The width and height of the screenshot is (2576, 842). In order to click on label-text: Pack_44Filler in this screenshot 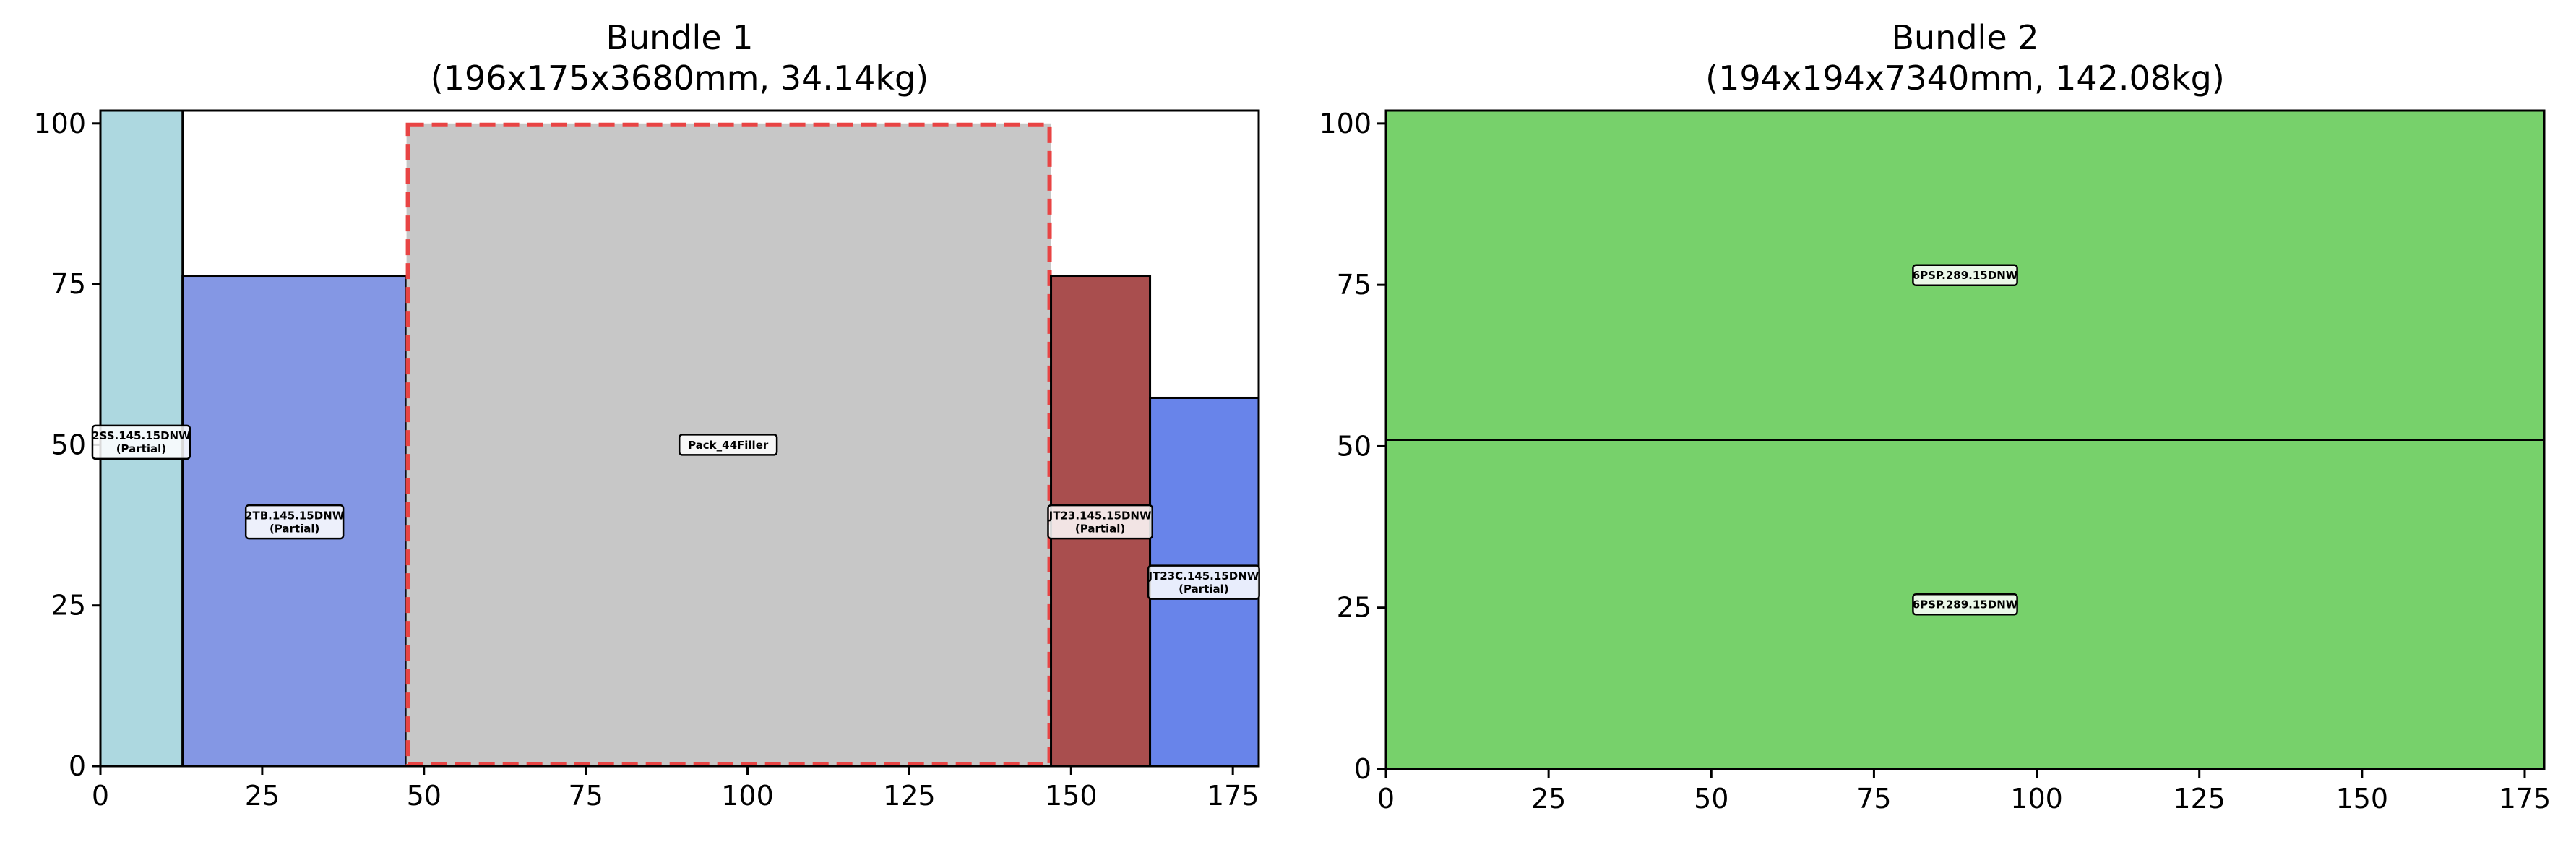, I will do `click(728, 446)`.